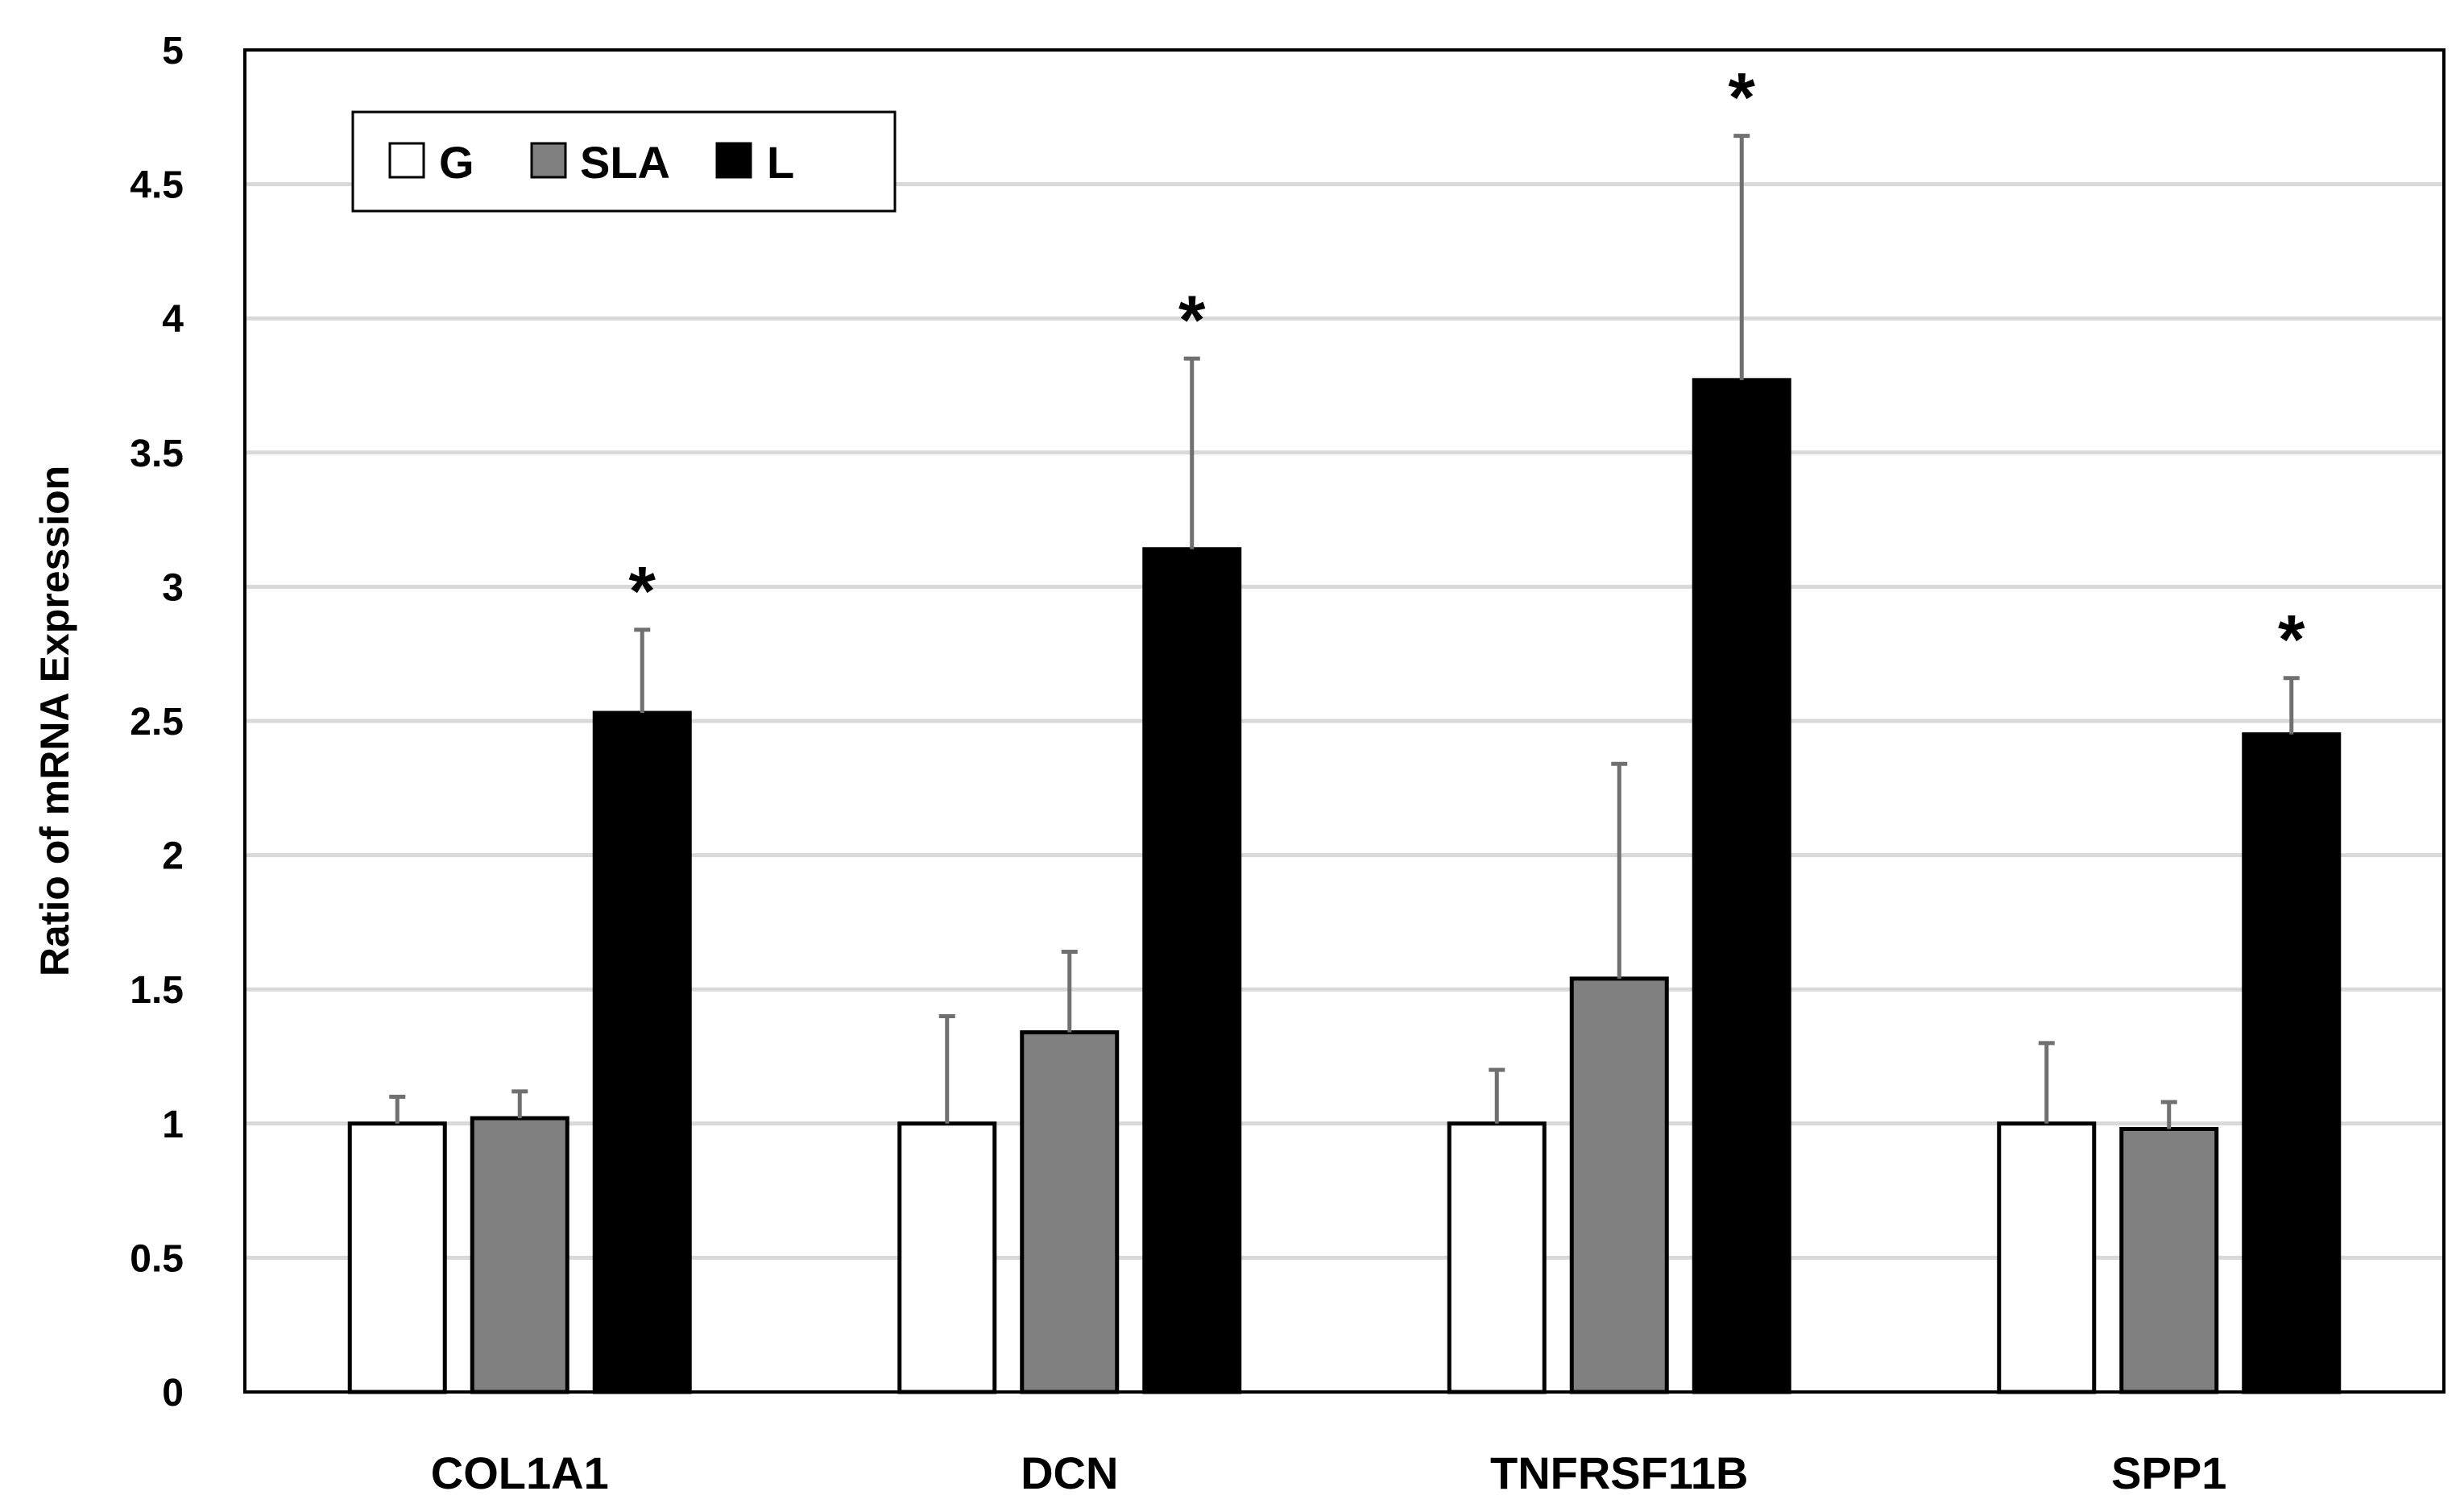 Image resolution: width=2460 pixels, height=1512 pixels. What do you see at coordinates (2047, 1258) in the screenshot?
I see `bar-g-spp1` at bounding box center [2047, 1258].